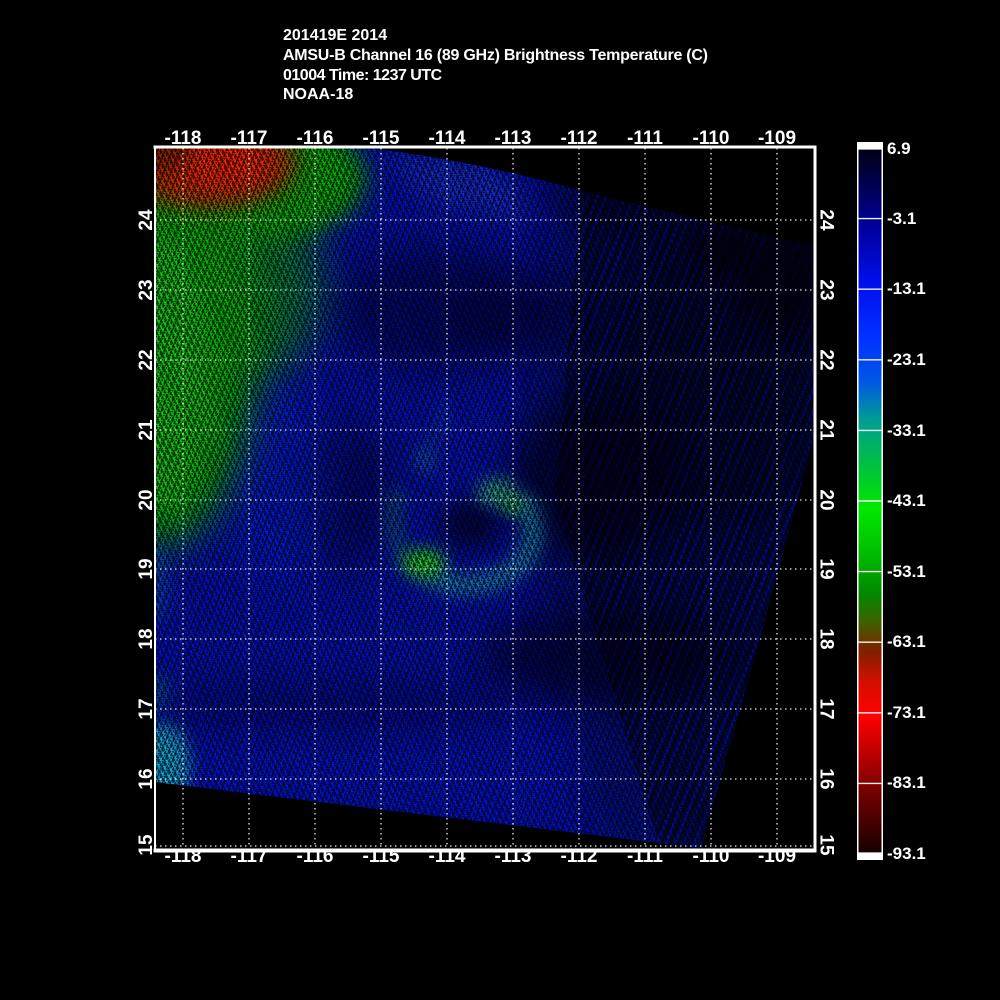 This screenshot has height=1000, width=1000. Describe the element at coordinates (901, 218) in the screenshot. I see `svg-text: -3.1` at that location.